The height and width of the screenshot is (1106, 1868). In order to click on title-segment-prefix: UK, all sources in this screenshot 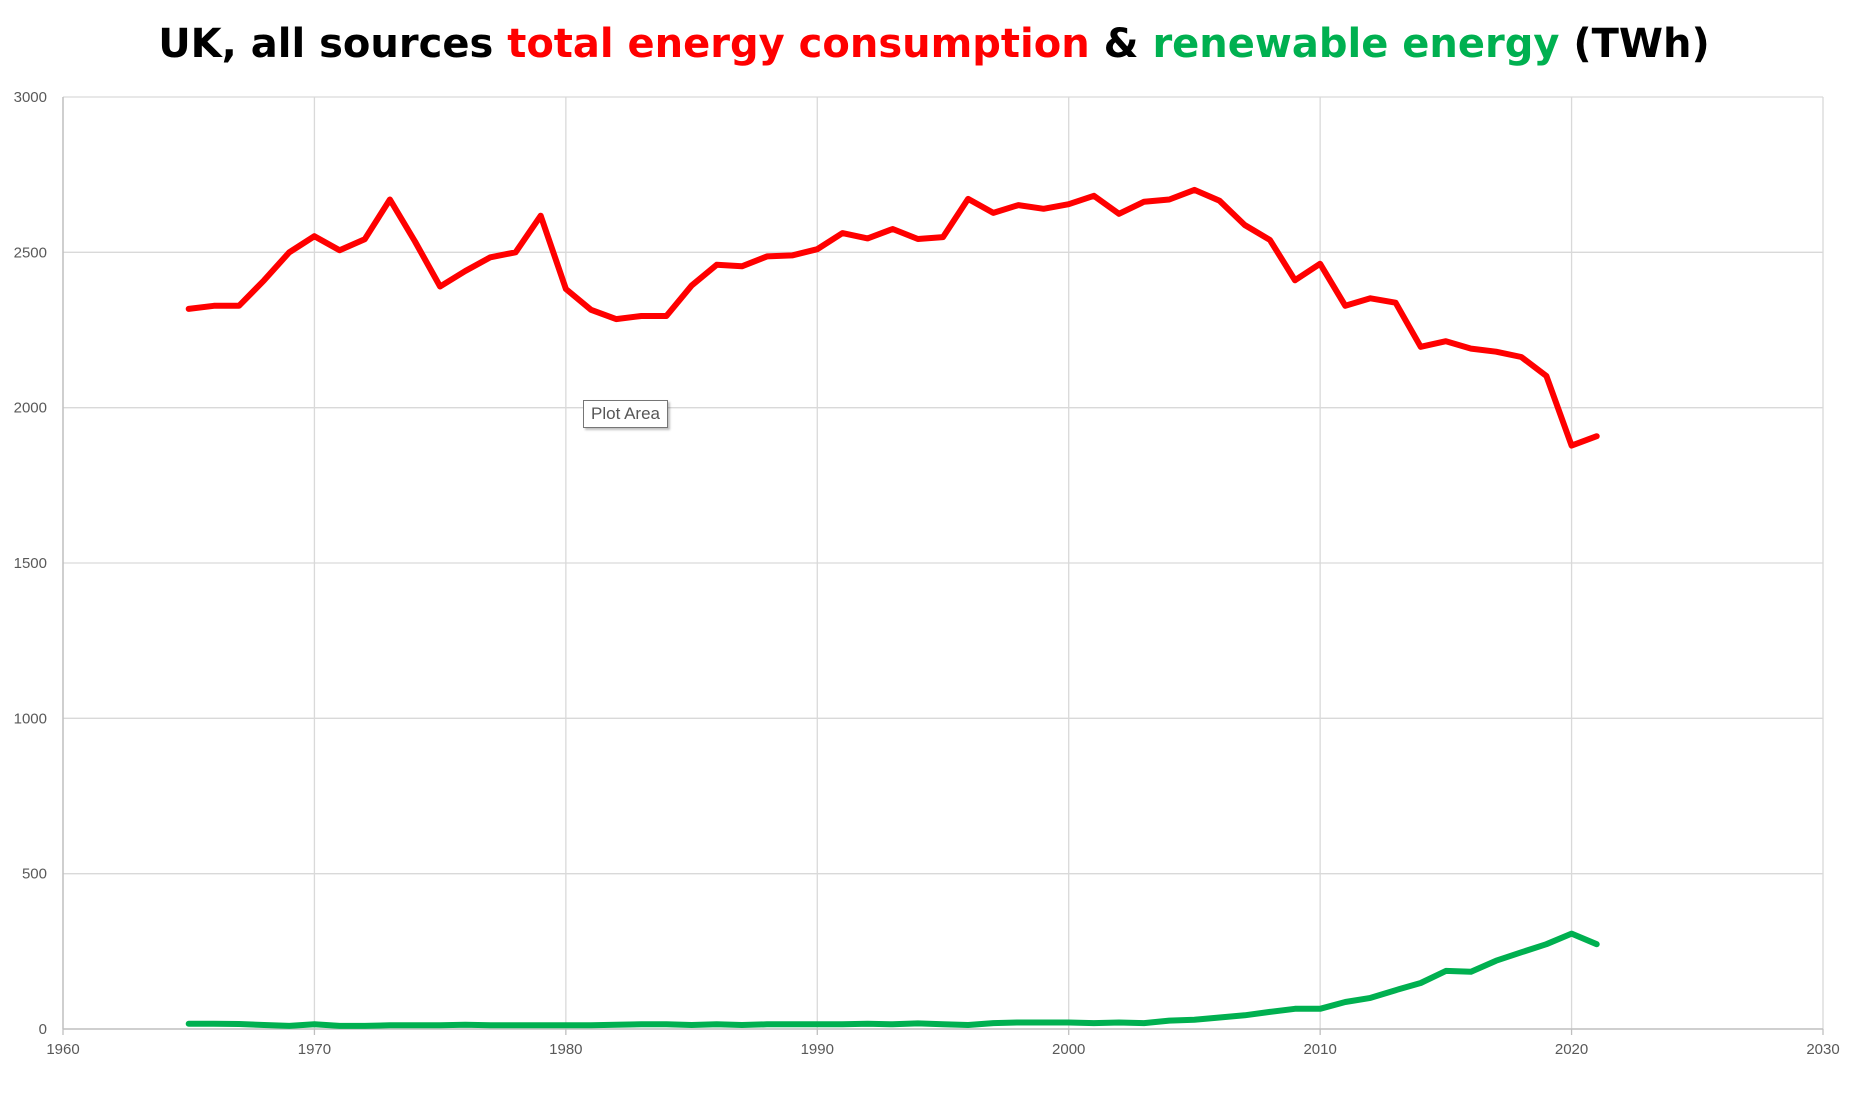, I will do `click(333, 44)`.